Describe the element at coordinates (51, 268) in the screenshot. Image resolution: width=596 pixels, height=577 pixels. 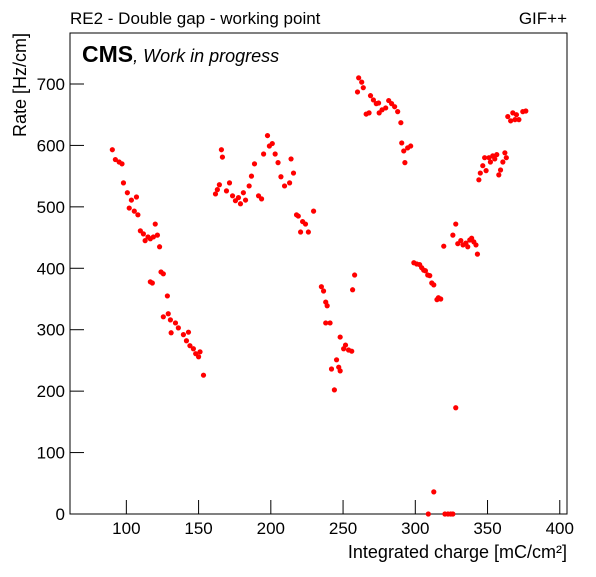
I see `y-tick-label: 400` at that location.